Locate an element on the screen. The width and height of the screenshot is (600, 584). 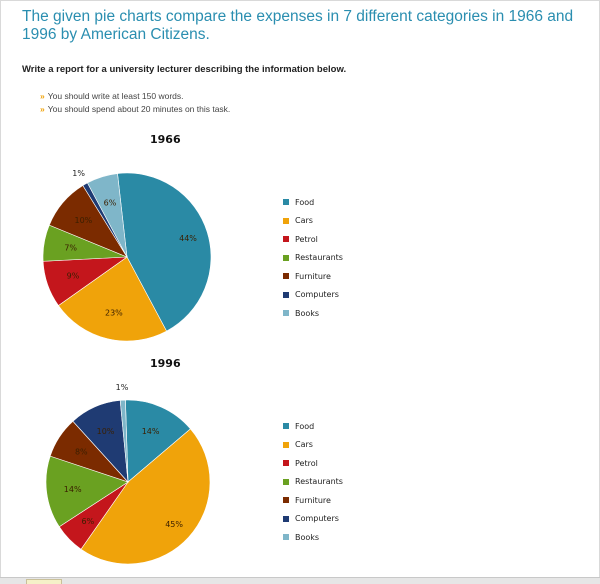
pie-label-books: 1% is located at coordinates (122, 387).